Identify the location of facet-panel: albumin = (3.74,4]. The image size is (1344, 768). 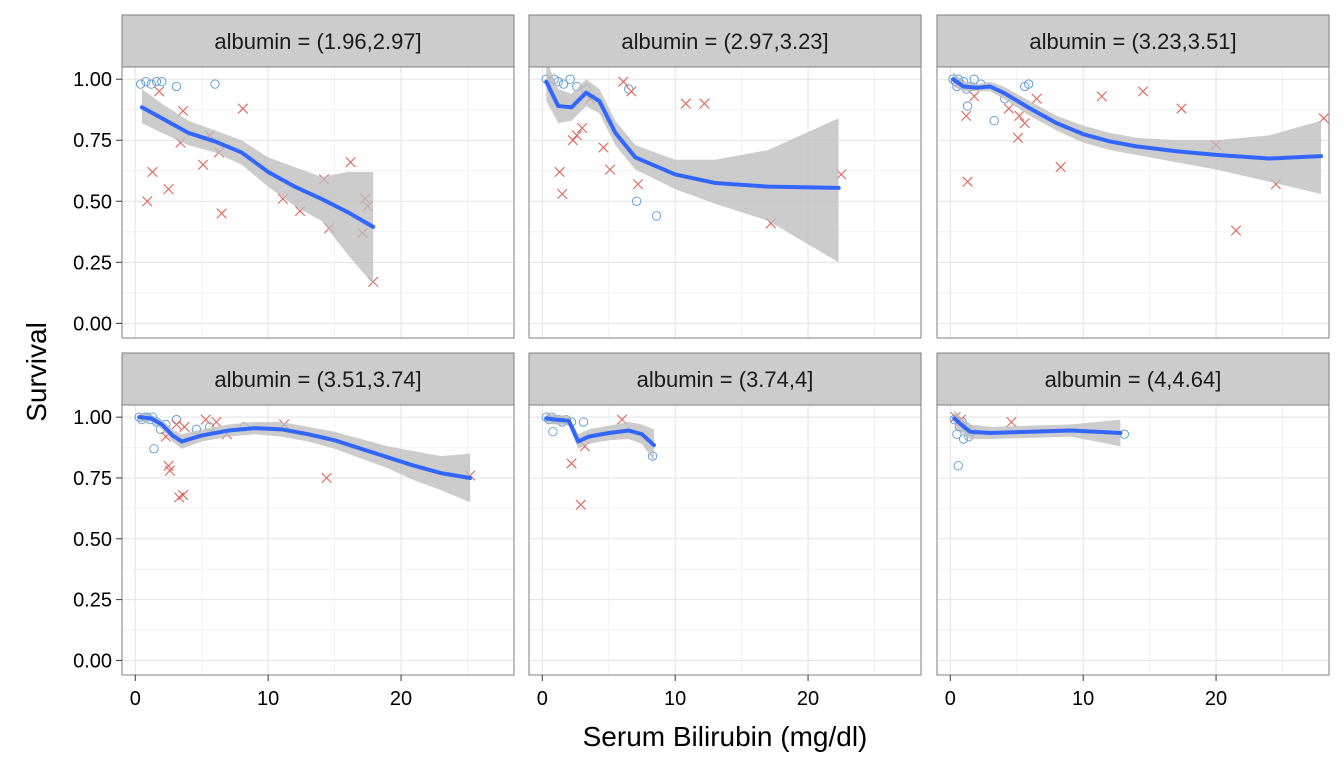
(725, 514).